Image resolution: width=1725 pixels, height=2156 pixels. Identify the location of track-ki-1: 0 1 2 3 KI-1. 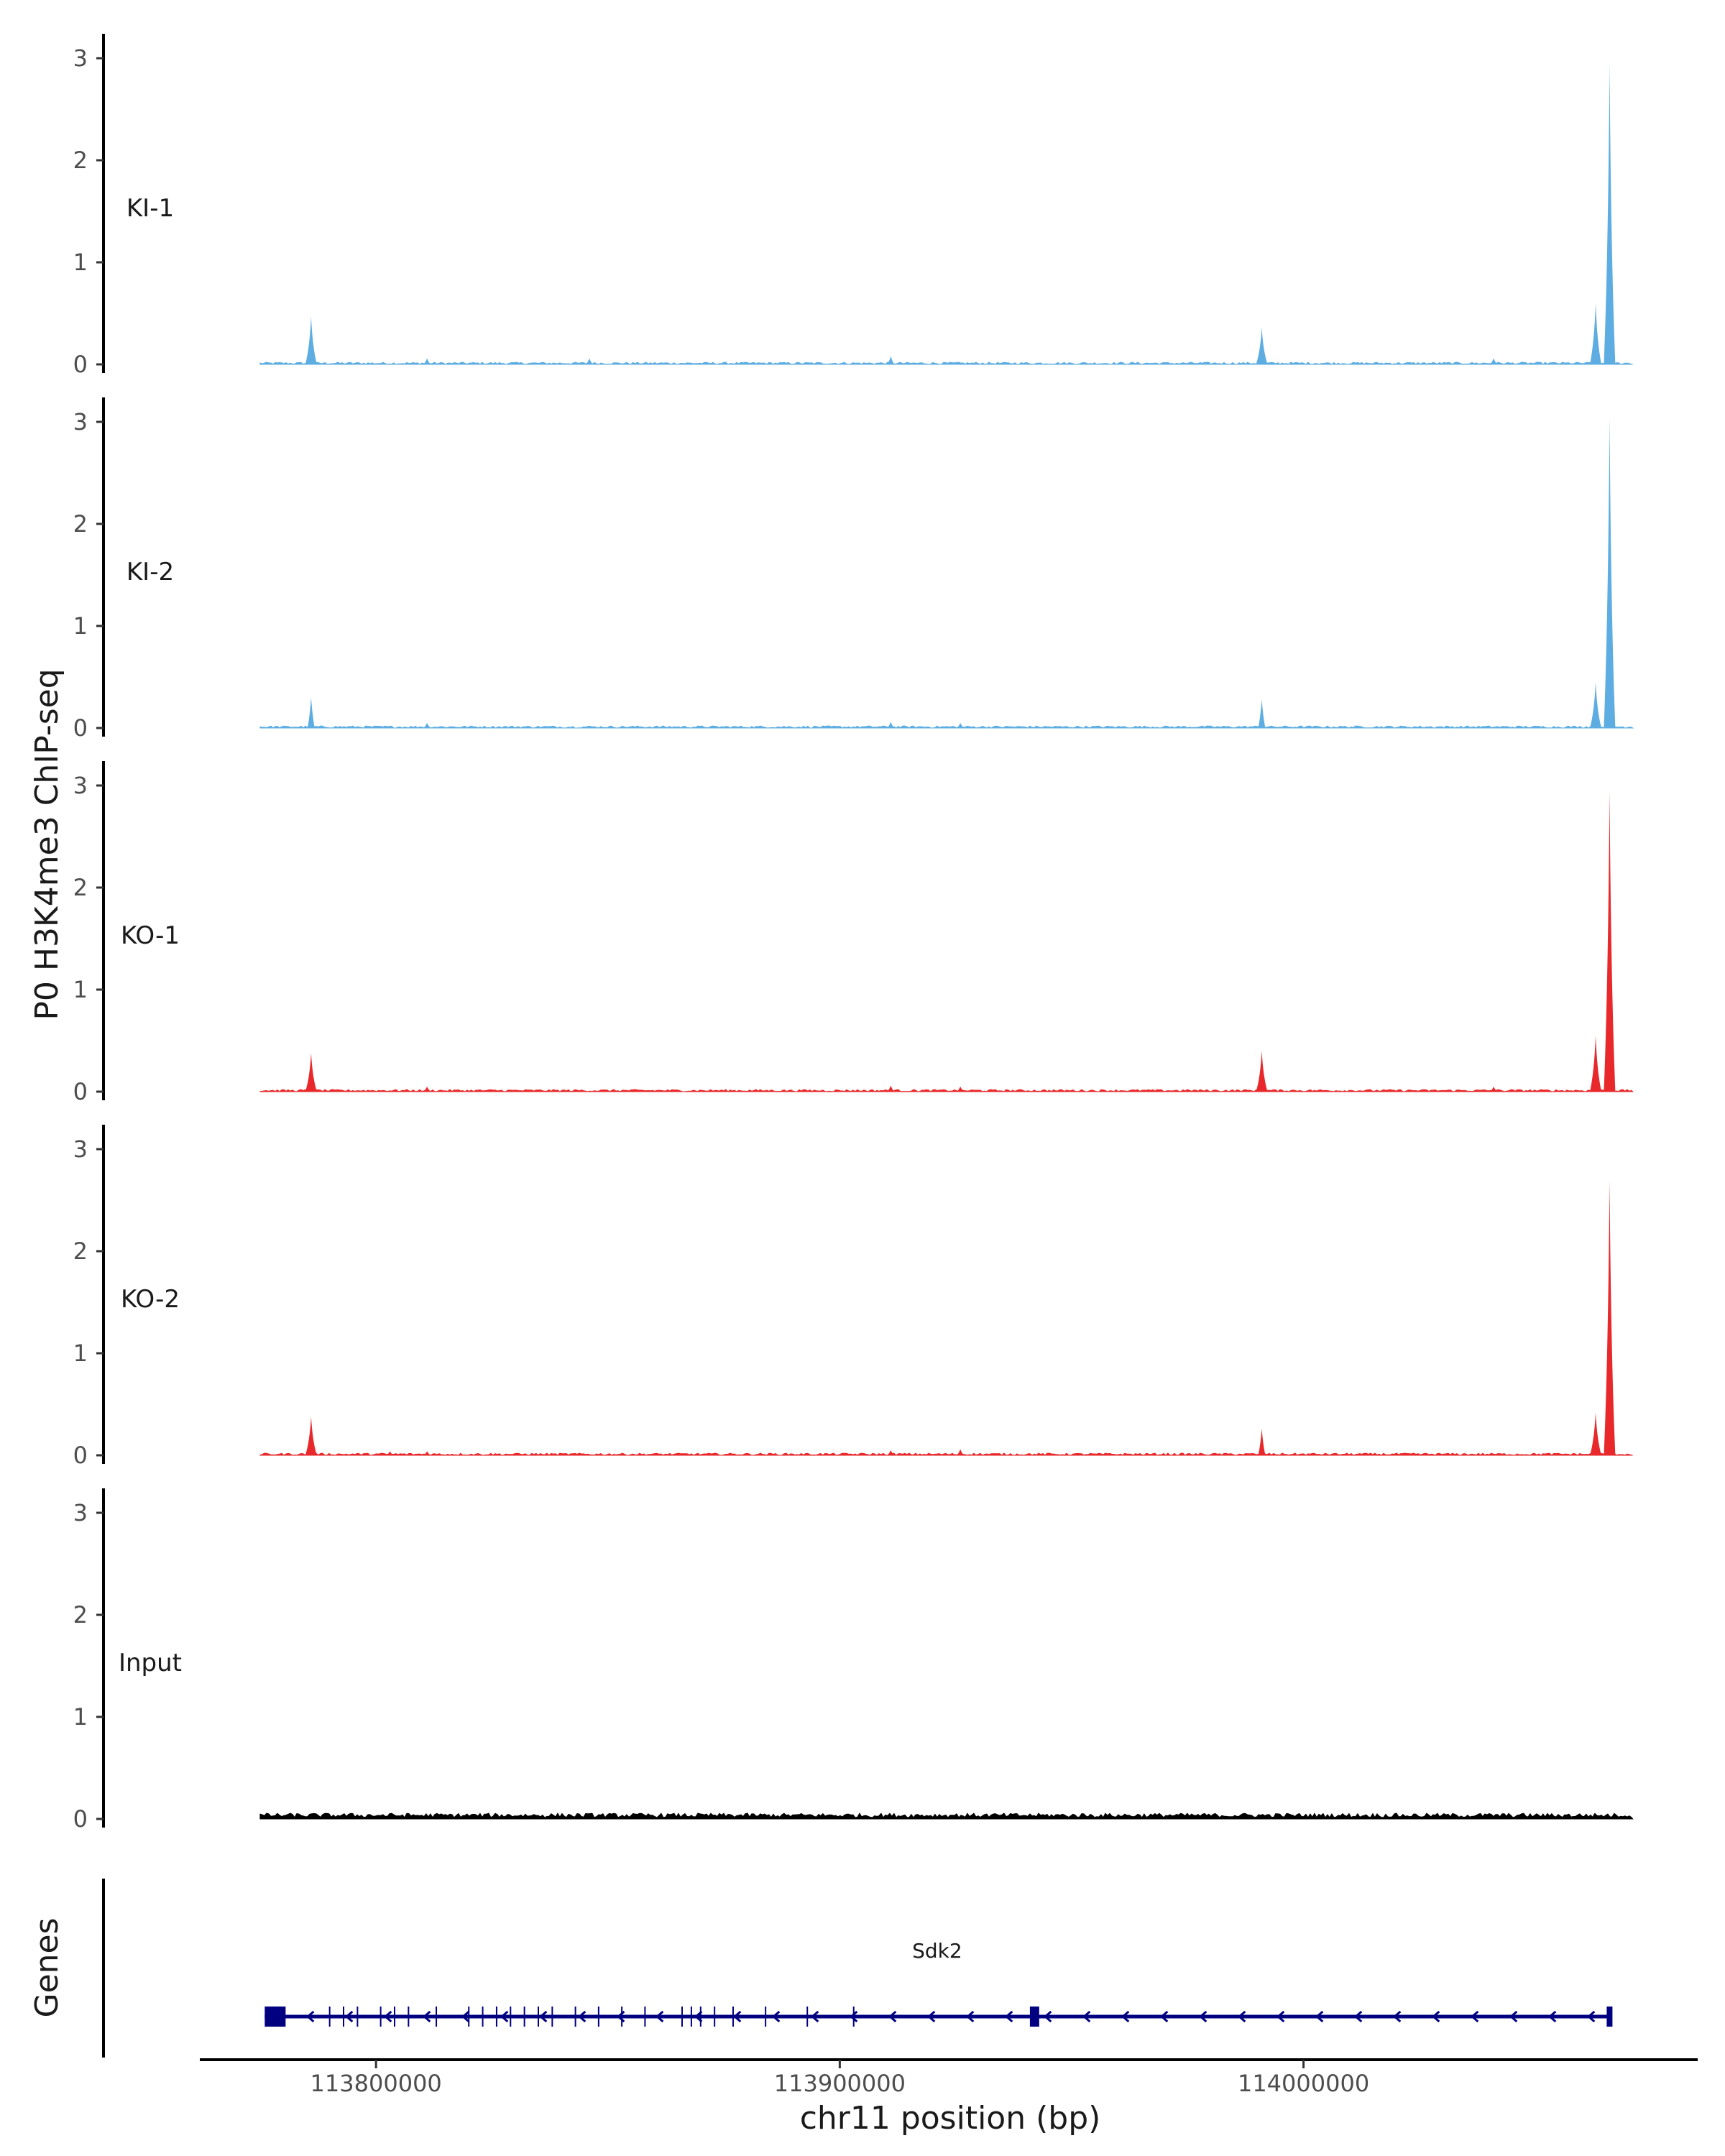
(853, 206).